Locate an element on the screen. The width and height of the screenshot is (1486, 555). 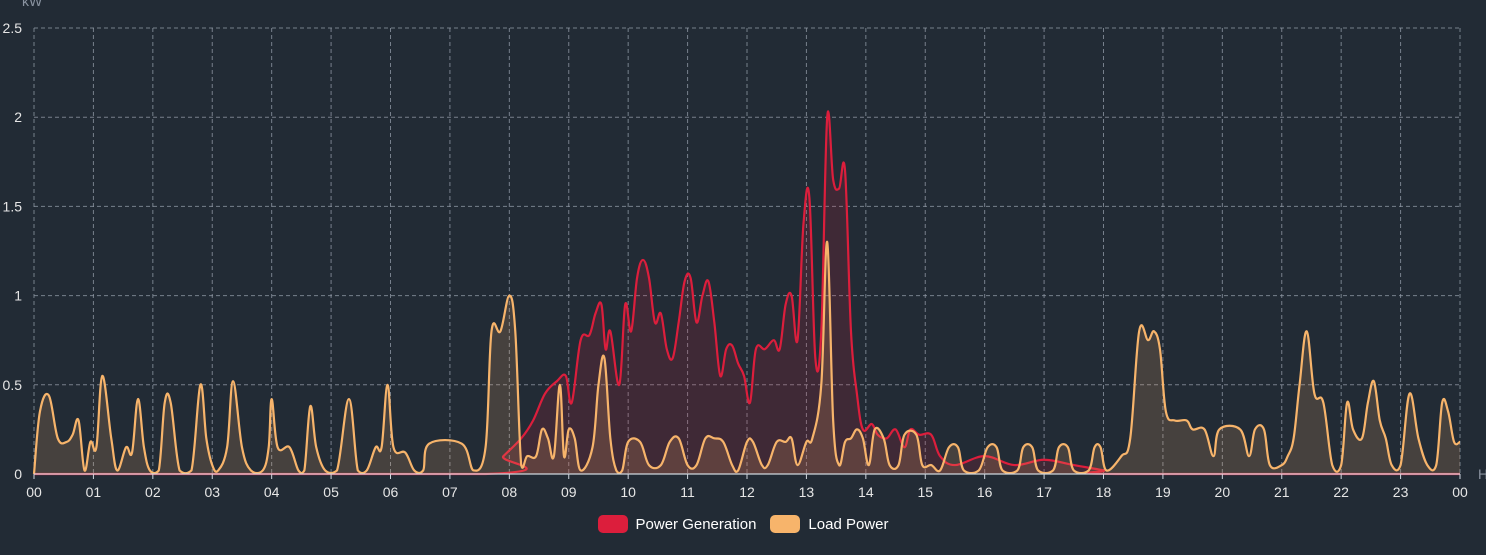
x-tick-label: 18 is located at coordinates (1104, 492).